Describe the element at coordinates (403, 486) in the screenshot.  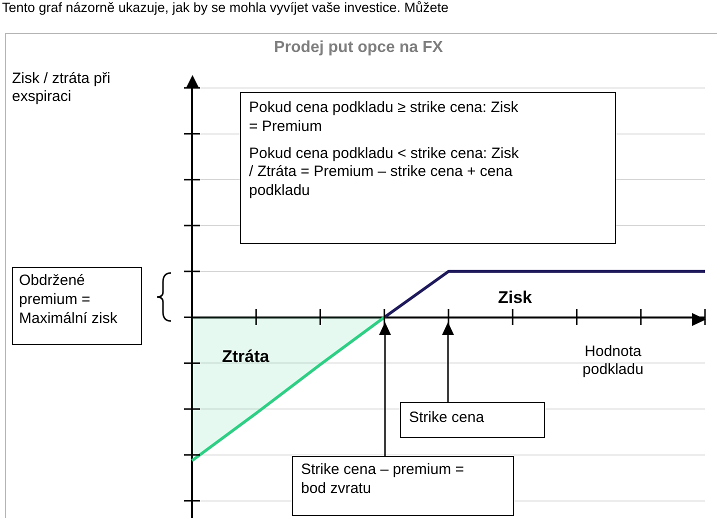
I see `text-box: Strike cena – premium = bod zvratu` at that location.